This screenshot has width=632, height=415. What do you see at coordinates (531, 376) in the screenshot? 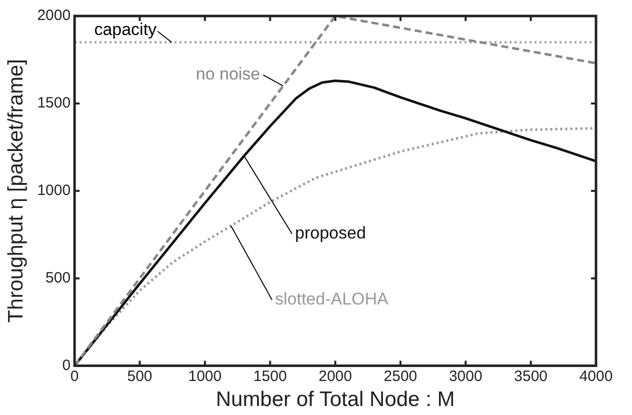
I see `x-tick-label: 3500` at bounding box center [531, 376].